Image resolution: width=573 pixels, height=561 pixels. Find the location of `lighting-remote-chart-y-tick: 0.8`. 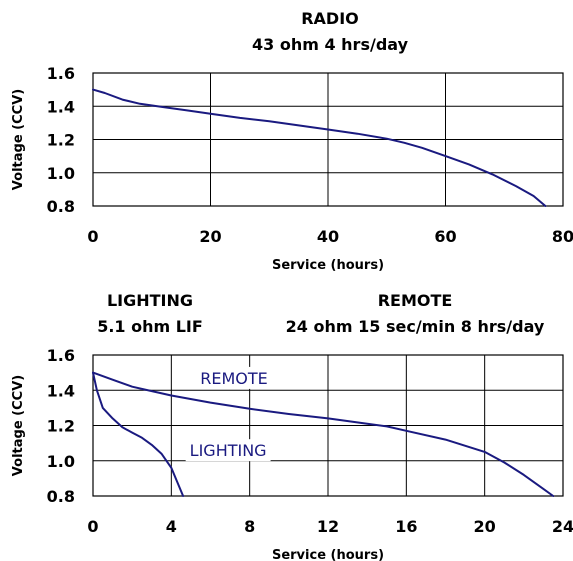

lighting-remote-chart-y-tick: 0.8 is located at coordinates (61, 496).